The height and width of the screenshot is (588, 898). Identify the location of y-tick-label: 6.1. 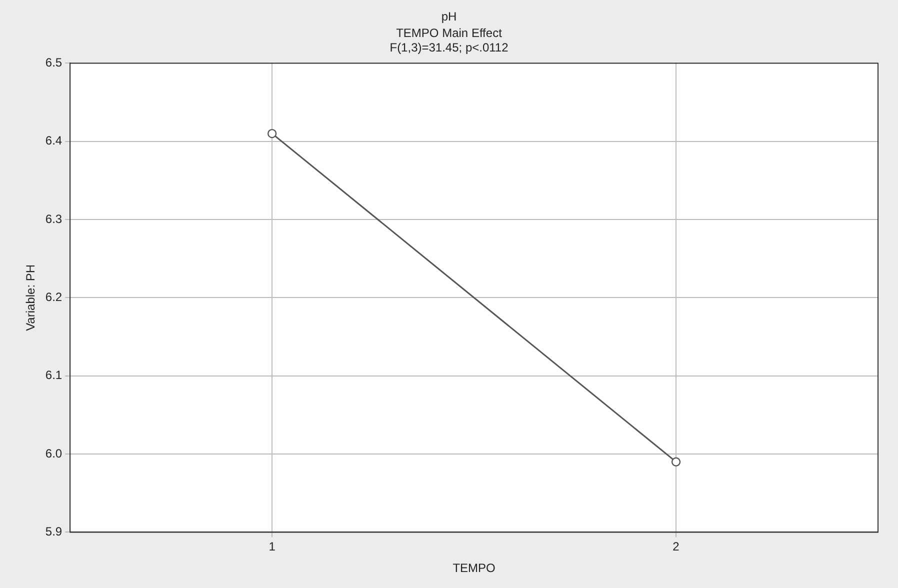
(53, 375).